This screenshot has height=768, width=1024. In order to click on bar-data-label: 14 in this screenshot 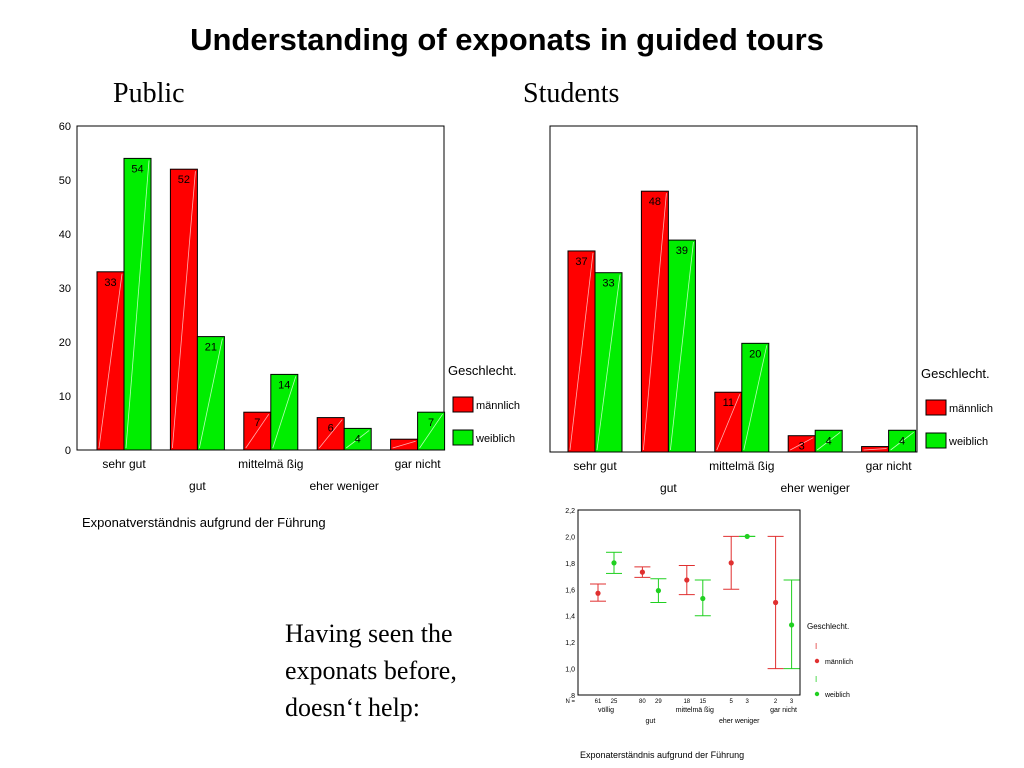, I will do `click(284, 385)`.